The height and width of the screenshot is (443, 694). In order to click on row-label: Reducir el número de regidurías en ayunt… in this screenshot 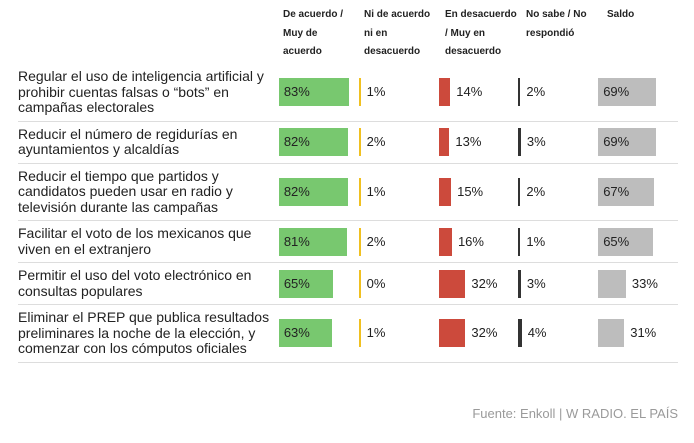, I will do `click(128, 141)`.